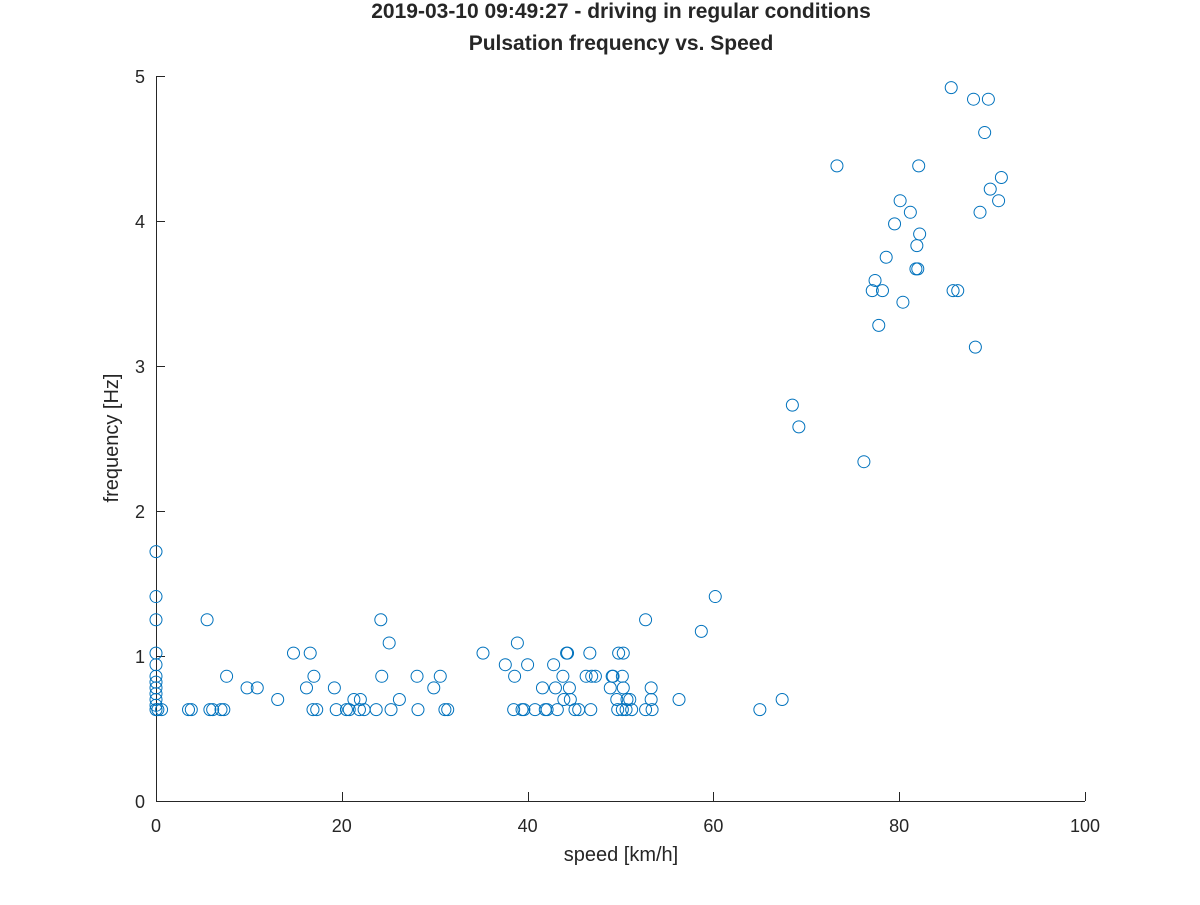  What do you see at coordinates (140, 222) in the screenshot?
I see `y-tick-label: 4` at bounding box center [140, 222].